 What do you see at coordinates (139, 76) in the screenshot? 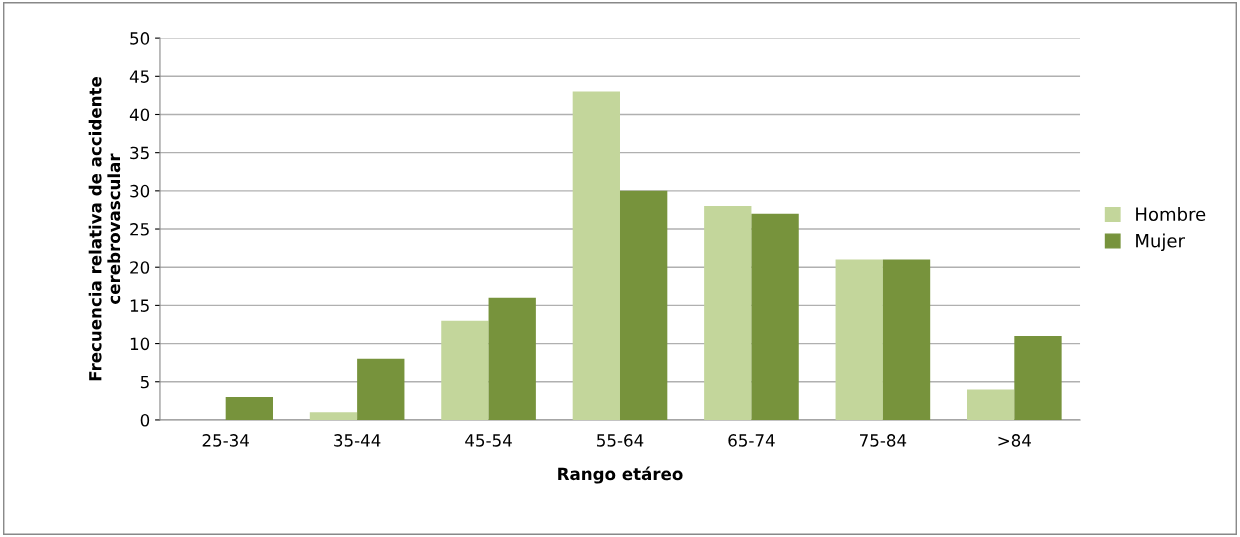
I see `y-tick-label: 45` at bounding box center [139, 76].